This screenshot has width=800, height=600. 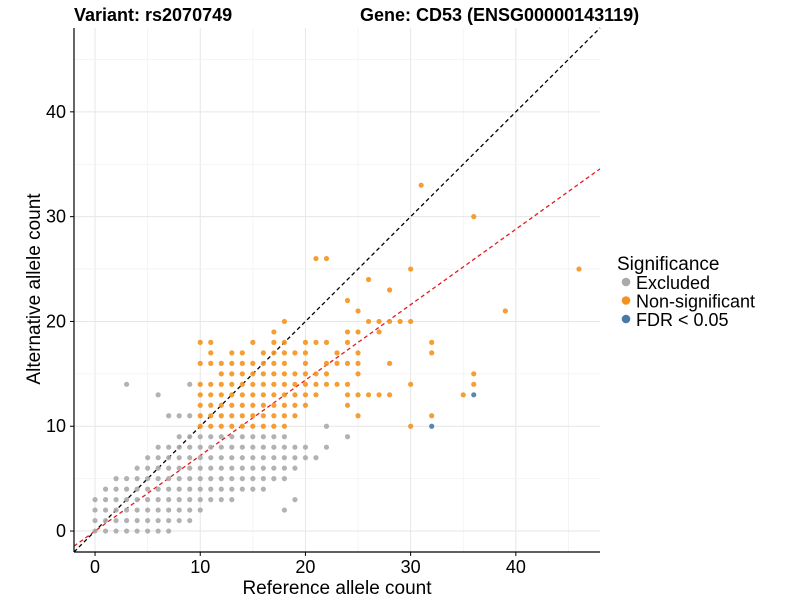 I want to click on y-tick-label: 20, so click(x=56, y=321).